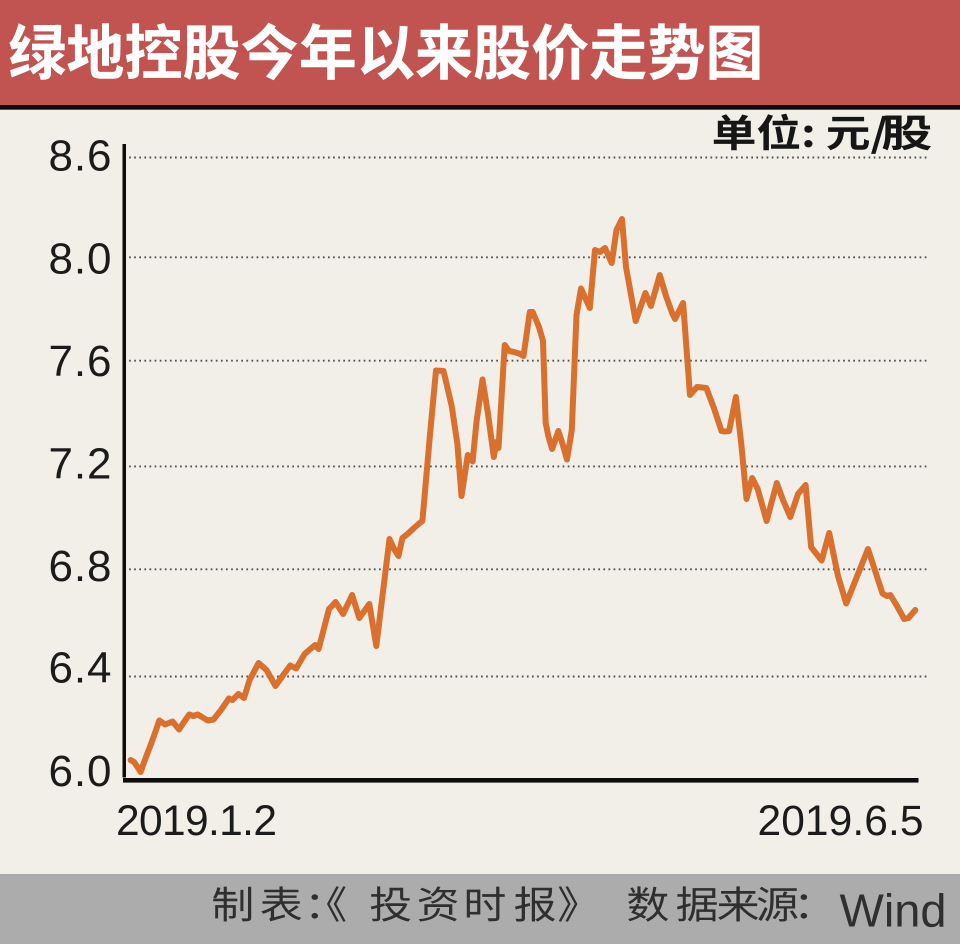 The width and height of the screenshot is (960, 944). Describe the element at coordinates (80, 566) in the screenshot. I see `svg-text: 6.8` at that location.